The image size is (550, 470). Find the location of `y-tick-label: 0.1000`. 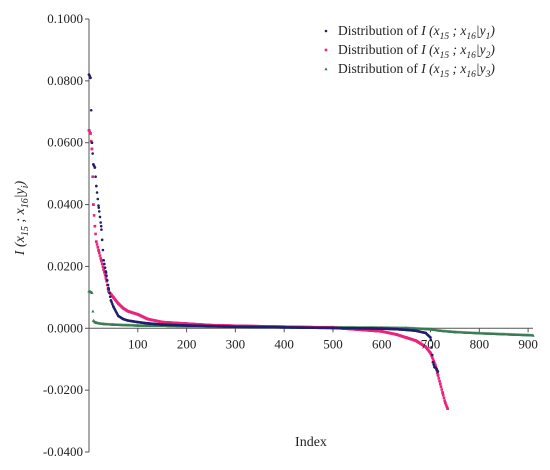

y-tick-label: 0.1000 is located at coordinates (65, 18).